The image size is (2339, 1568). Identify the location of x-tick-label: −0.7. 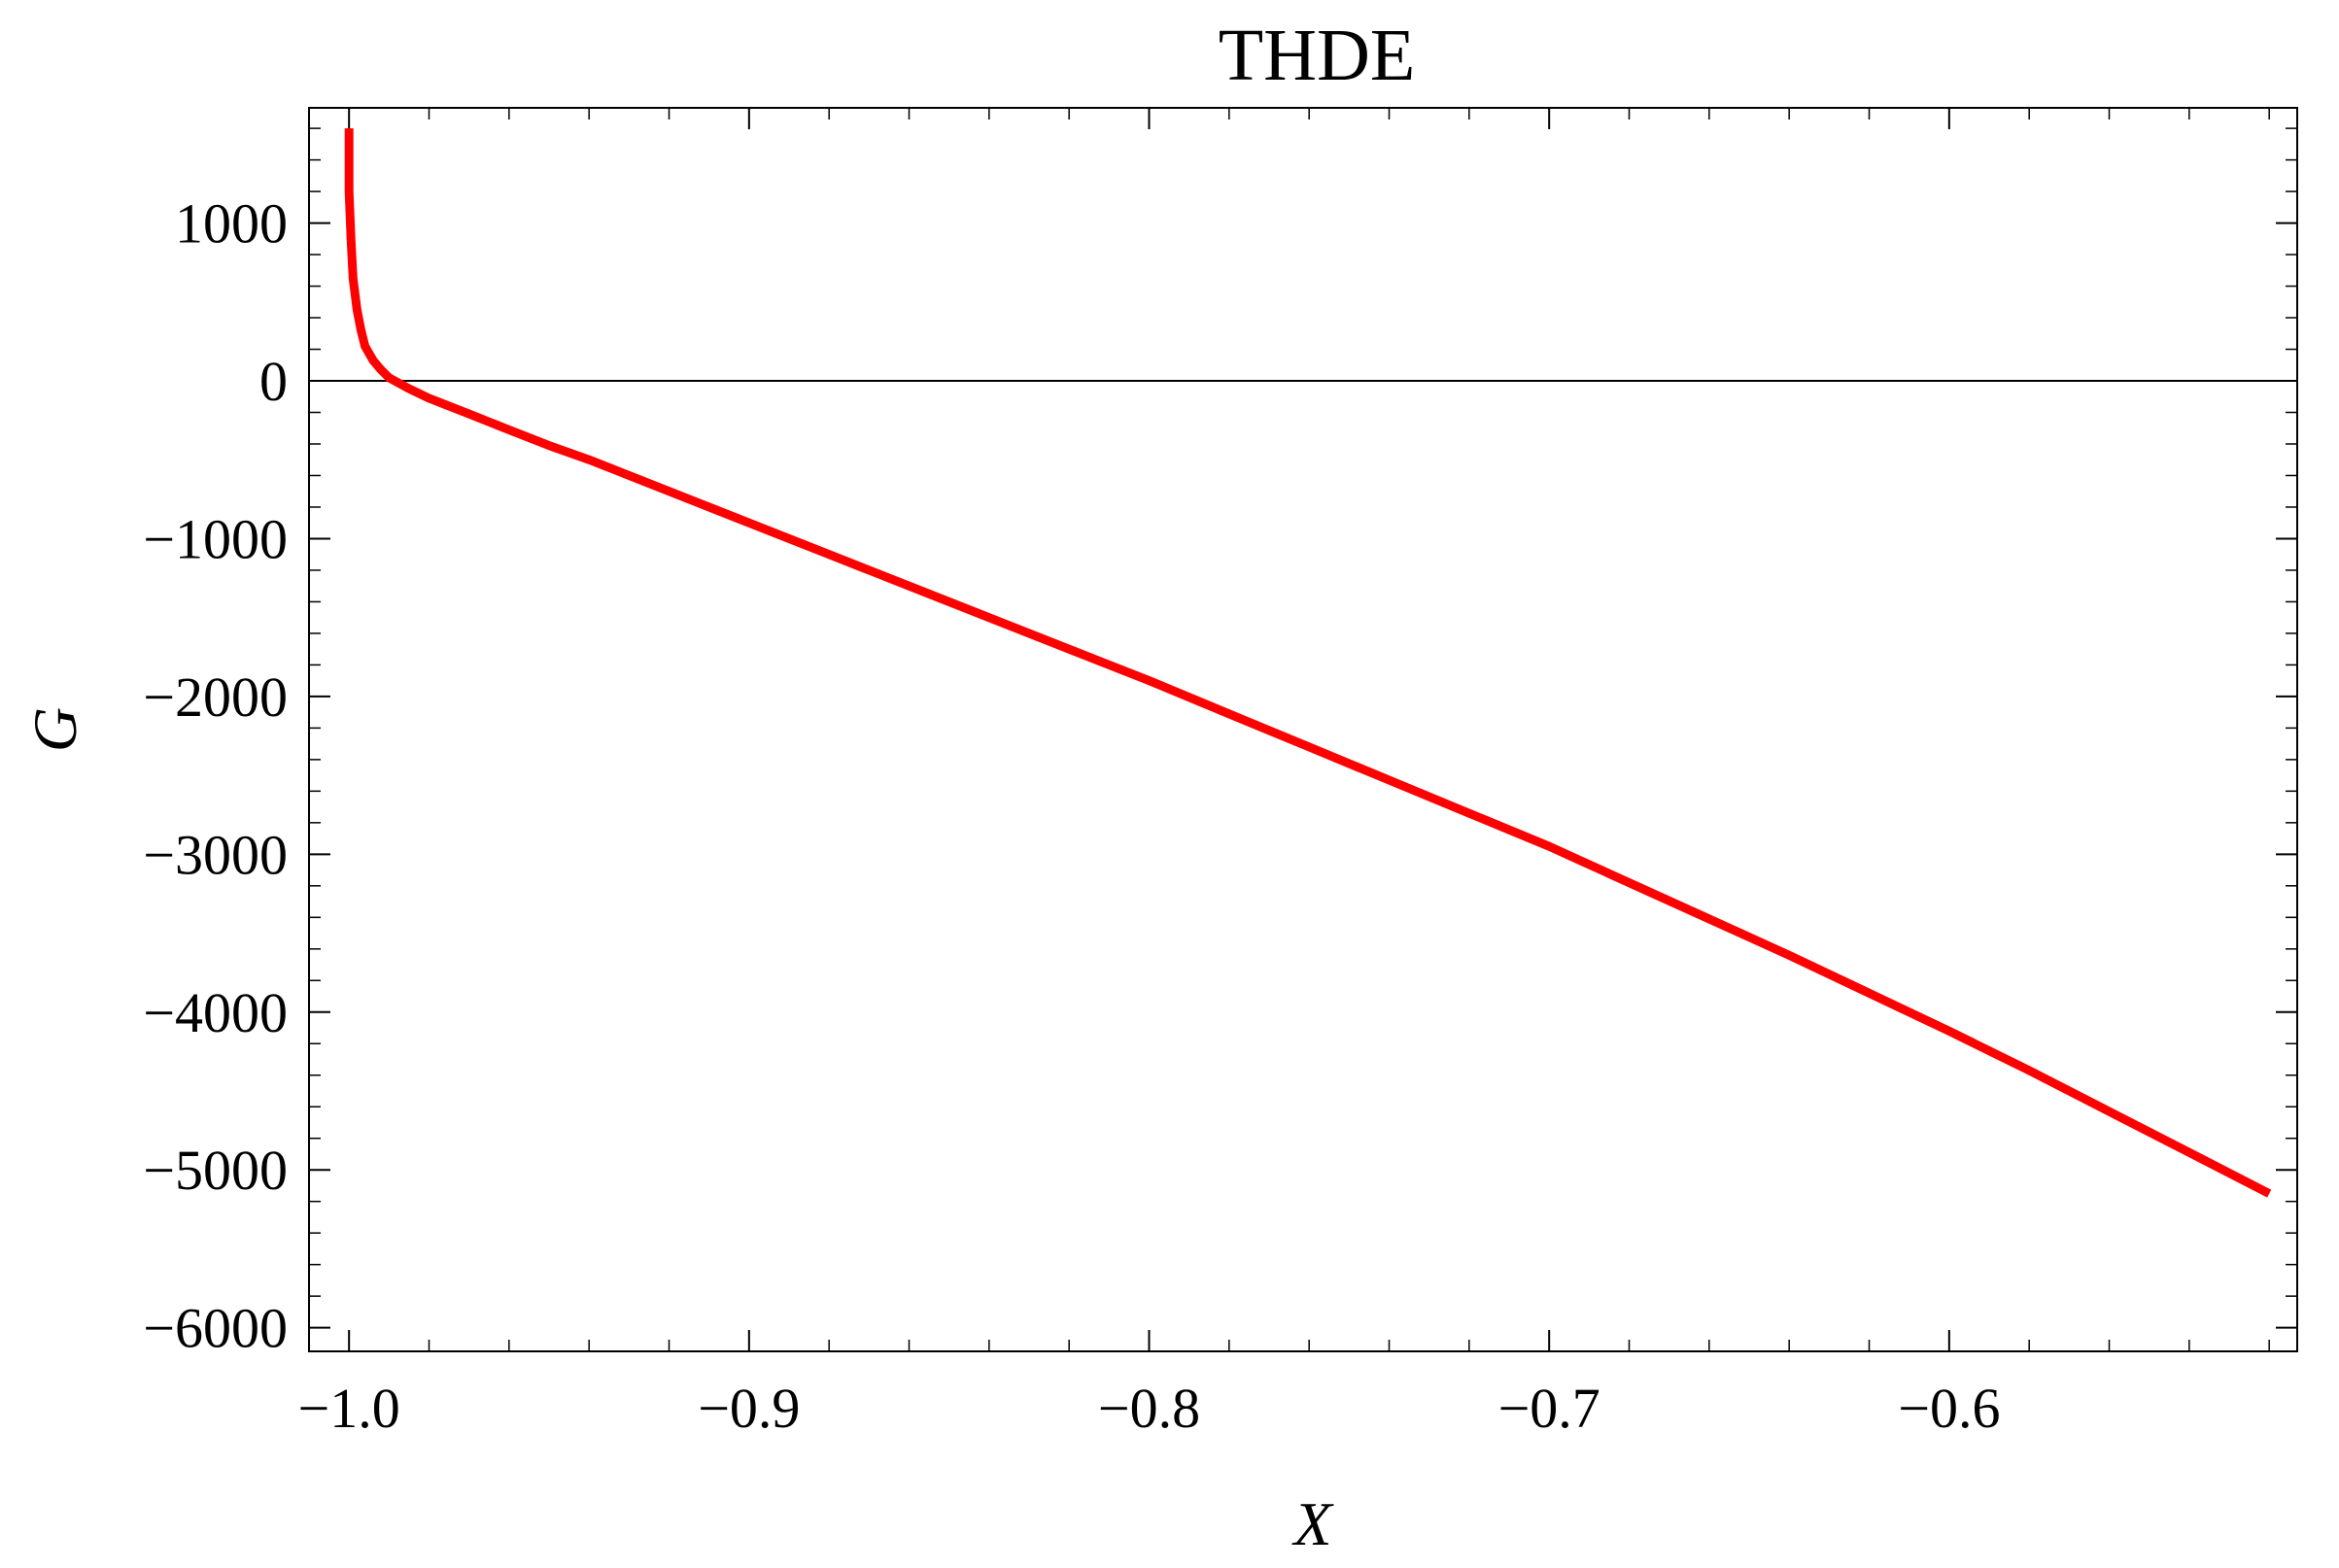
(1549, 1408).